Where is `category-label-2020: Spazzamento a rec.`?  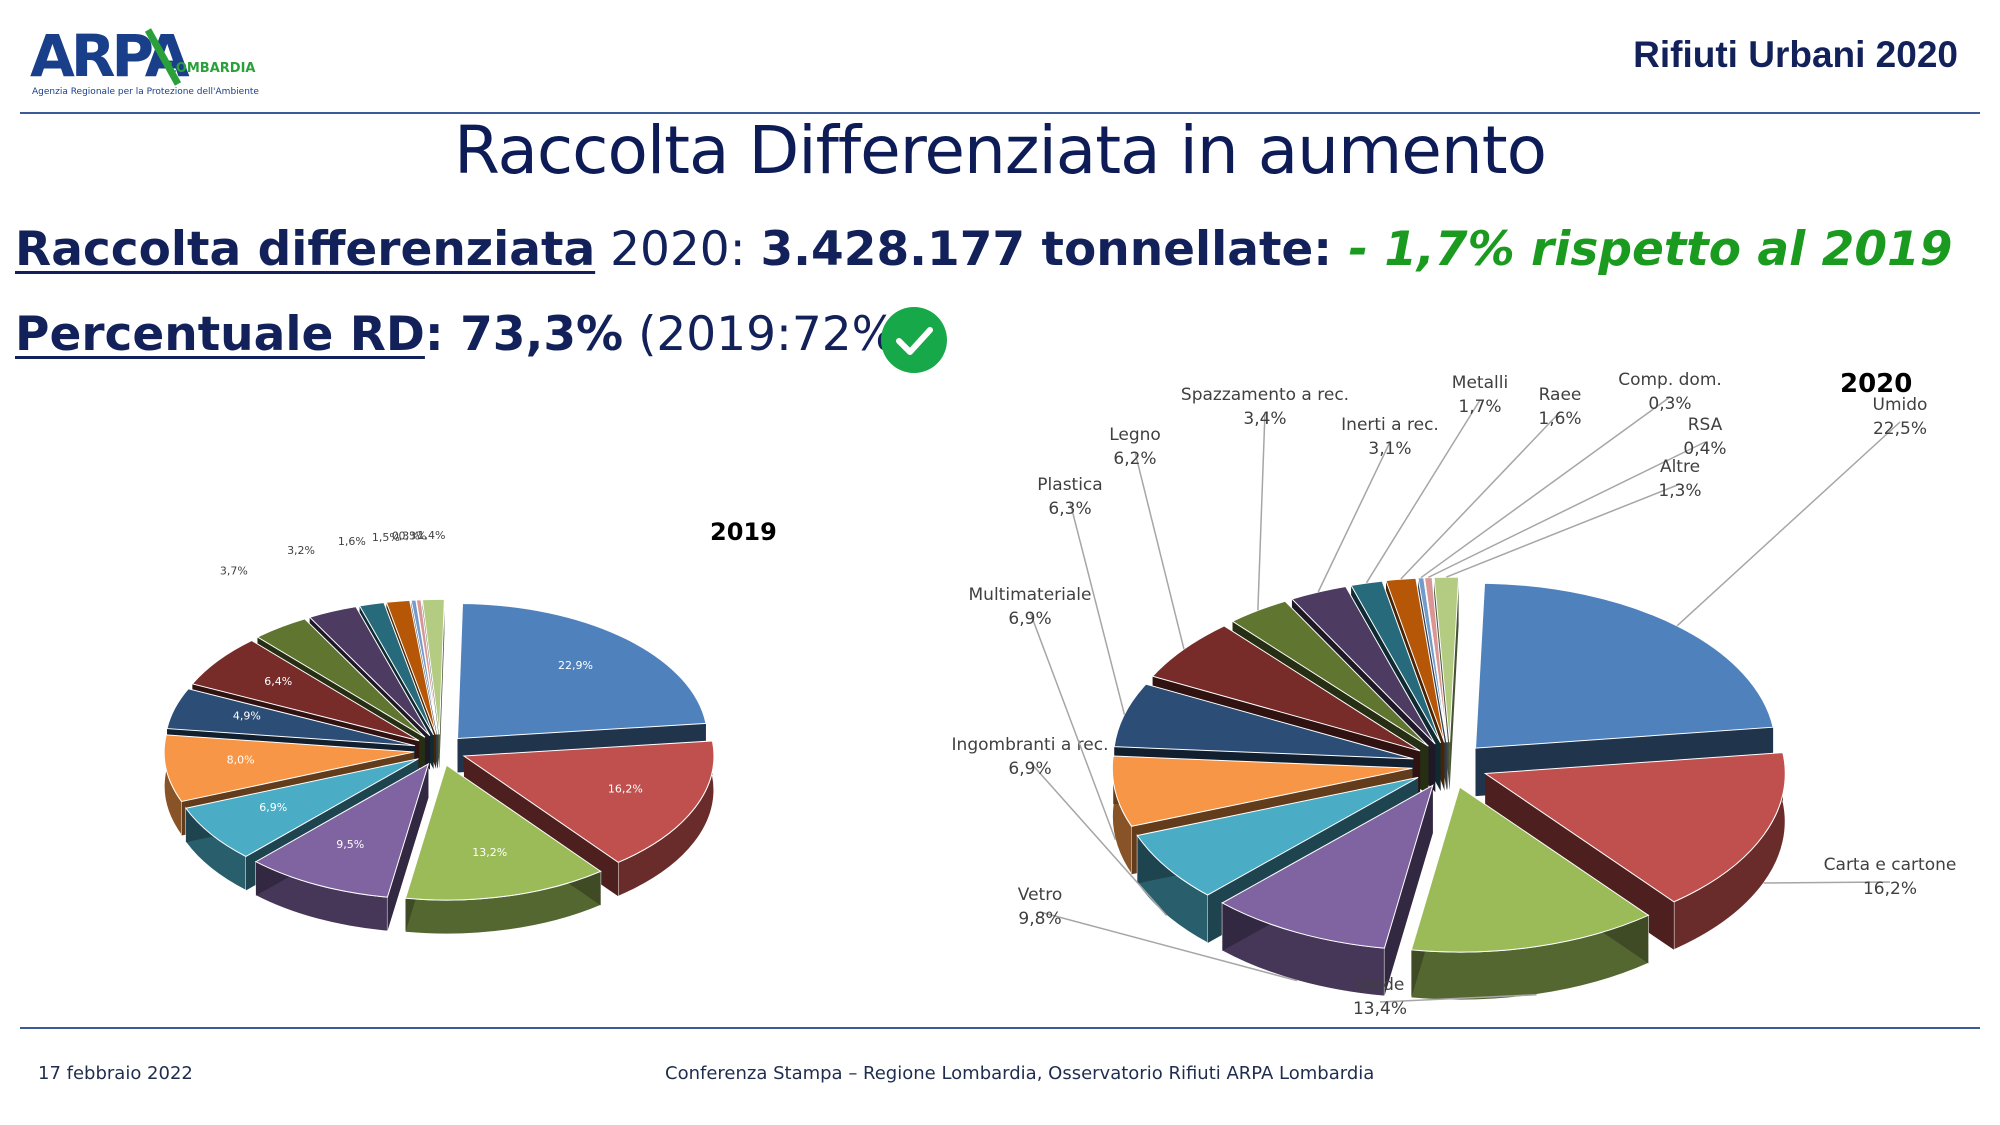 category-label-2020: Spazzamento a rec. is located at coordinates (1265, 395).